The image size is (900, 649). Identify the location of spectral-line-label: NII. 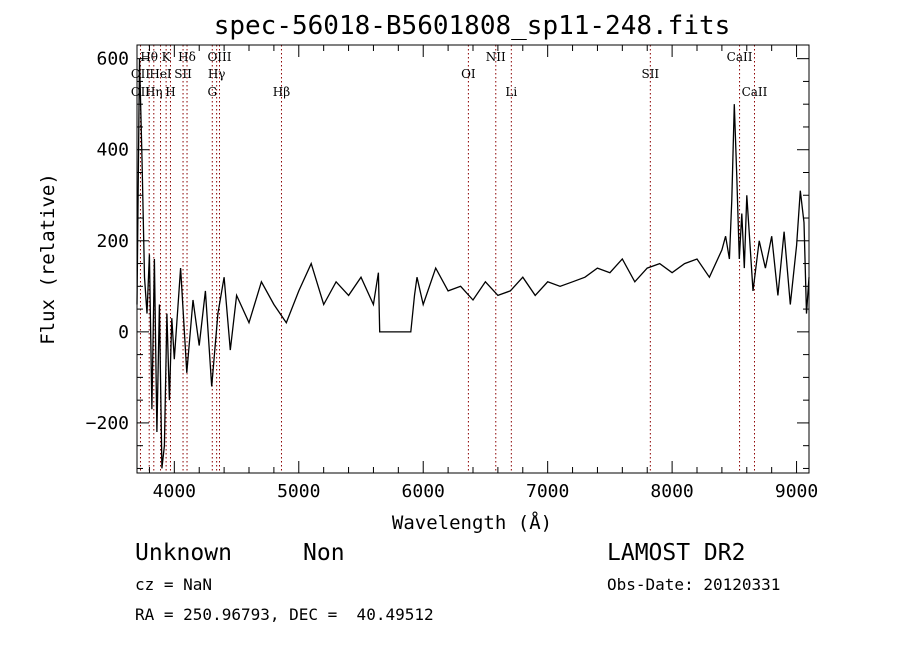
(496, 57).